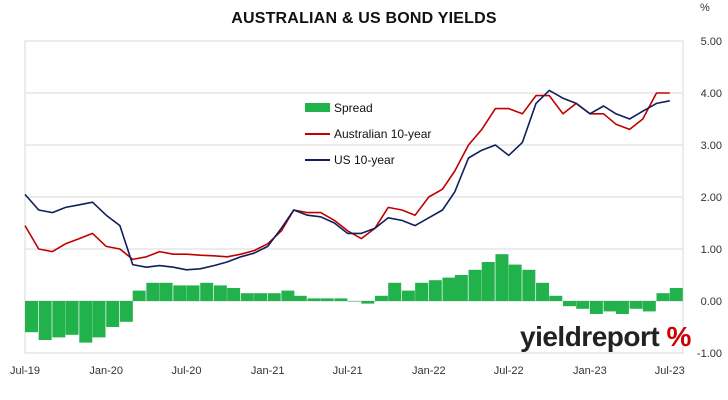  Describe the element at coordinates (353, 108) in the screenshot. I see `legend-item-spread-label: Spread` at that location.